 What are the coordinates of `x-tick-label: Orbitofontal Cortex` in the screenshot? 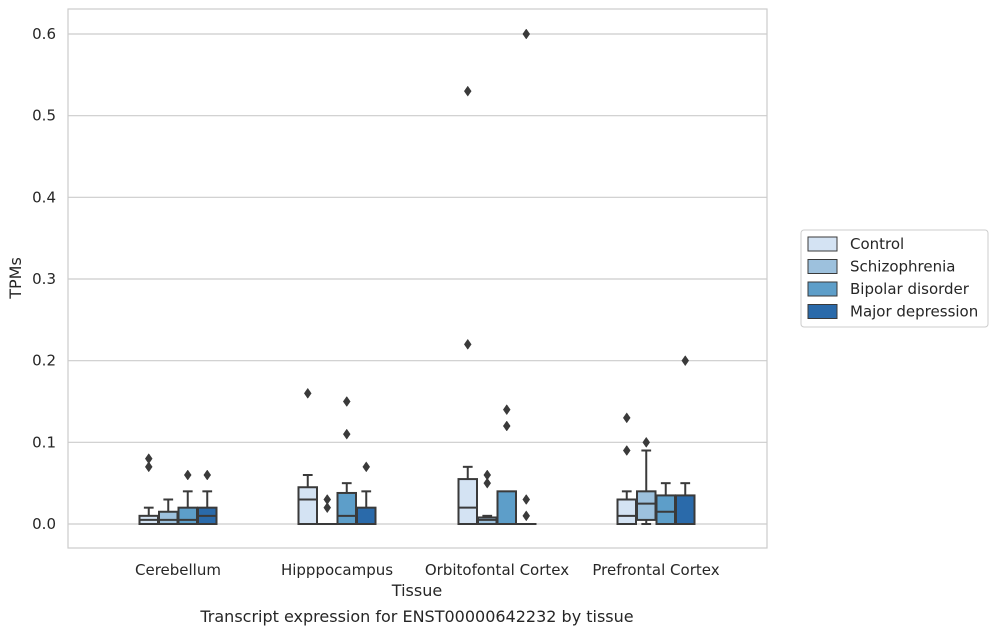 It's located at (497, 570).